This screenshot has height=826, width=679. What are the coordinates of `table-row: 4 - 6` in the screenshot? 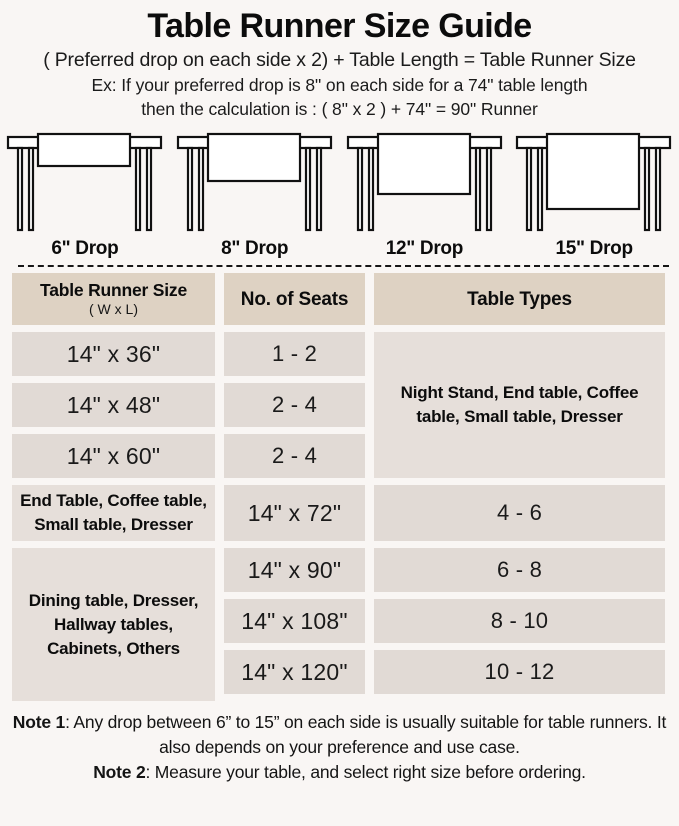 It's located at (519, 513).